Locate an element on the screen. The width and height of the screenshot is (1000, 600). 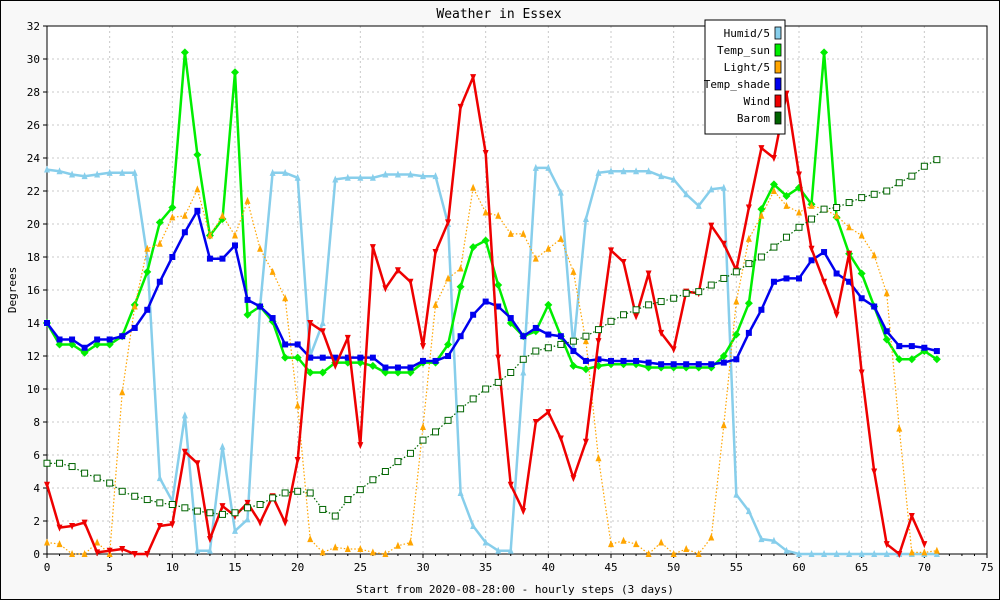
x-tick-label: 20 is located at coordinates (297, 567).